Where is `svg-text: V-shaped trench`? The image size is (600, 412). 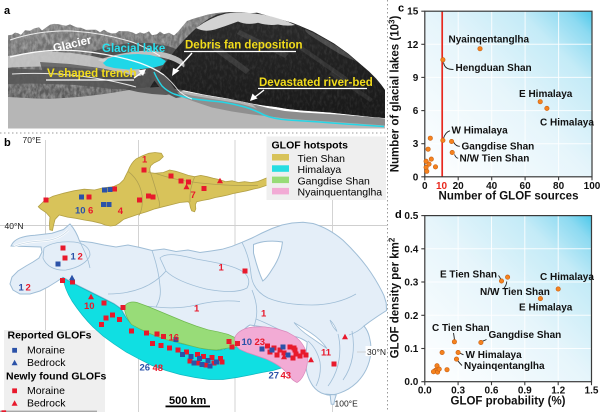 svg-text: V-shaped trench is located at coordinates (91, 74).